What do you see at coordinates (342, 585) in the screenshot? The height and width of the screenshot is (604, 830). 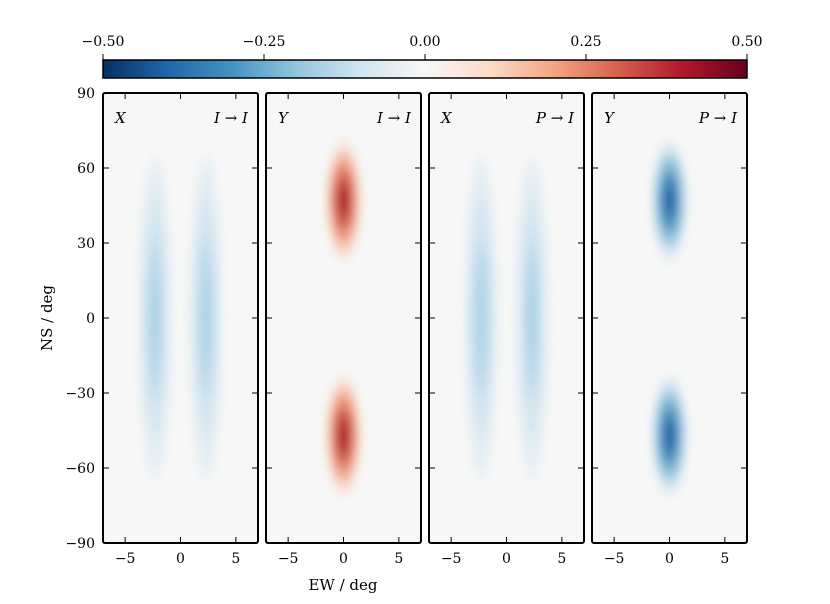 I see `x-axis-label: EW / deg` at bounding box center [342, 585].